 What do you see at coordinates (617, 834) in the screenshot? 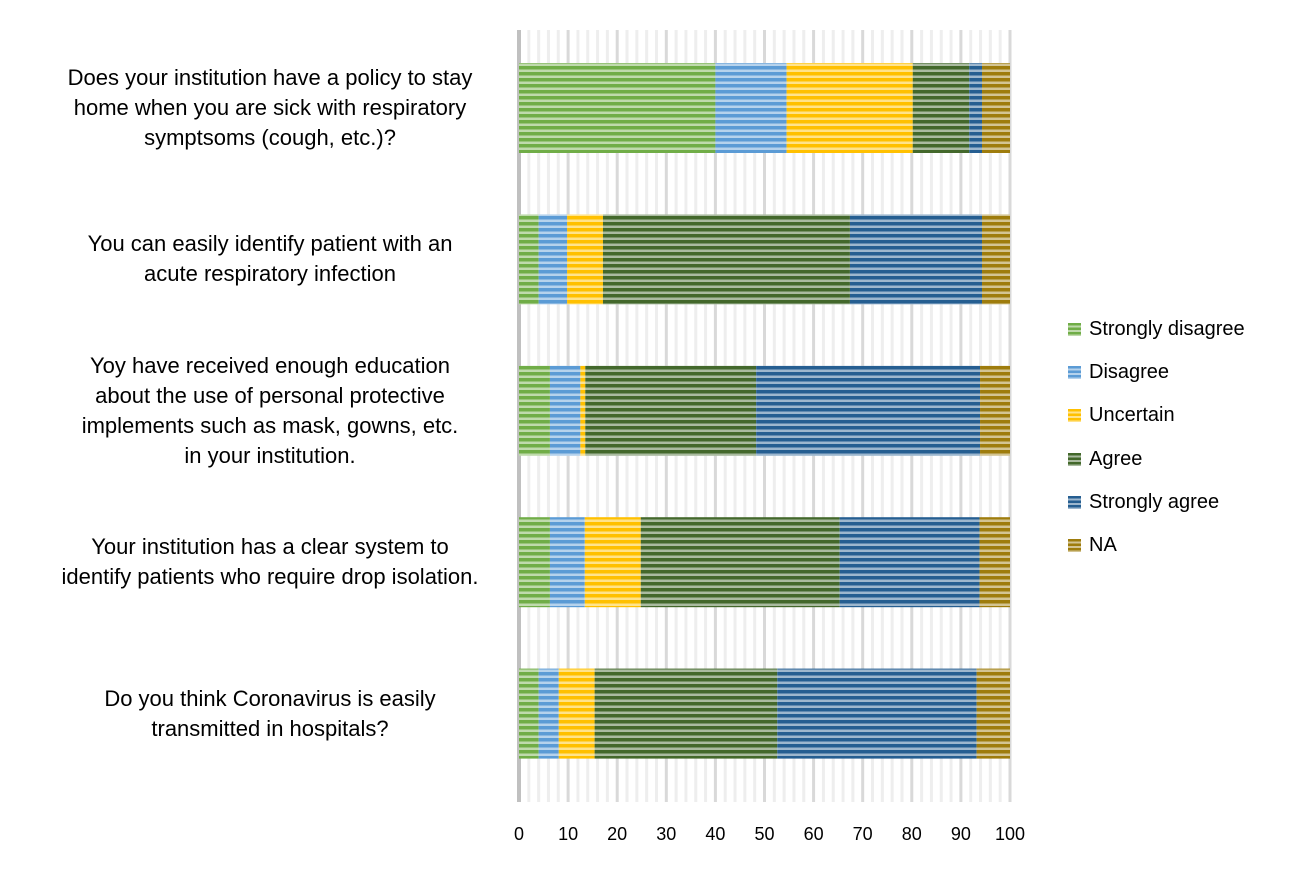
I see `x-tick-label: 20` at bounding box center [617, 834].